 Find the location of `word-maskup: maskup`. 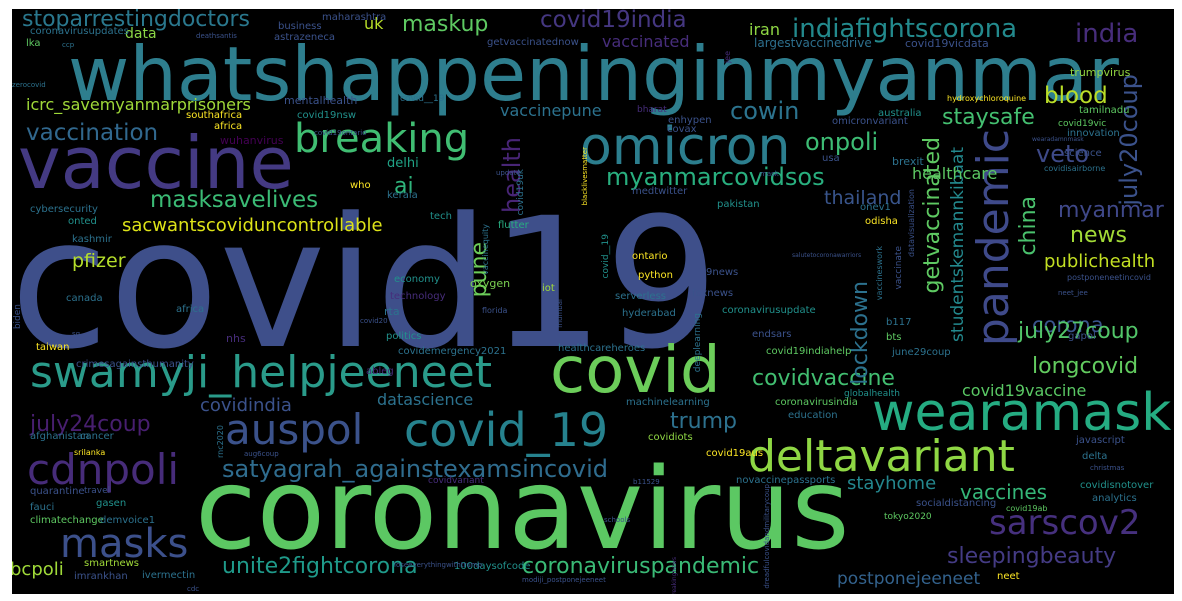

word-maskup: maskup is located at coordinates (445, 24).